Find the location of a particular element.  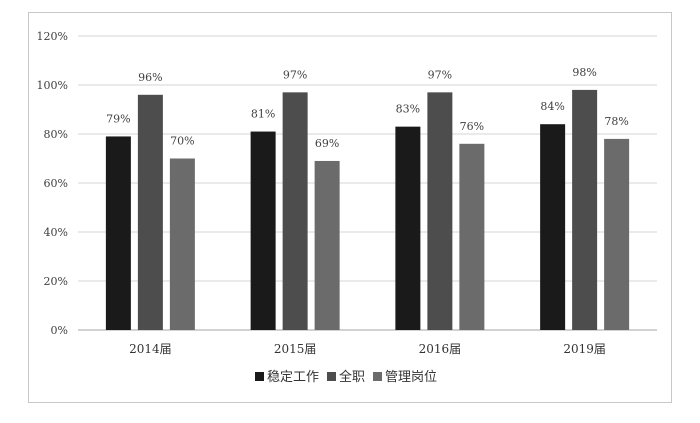

data-labels: 79% 96% 70% 81% 97% 69% 83% 97% 76% 84% 98% 78% is located at coordinates (367, 108).